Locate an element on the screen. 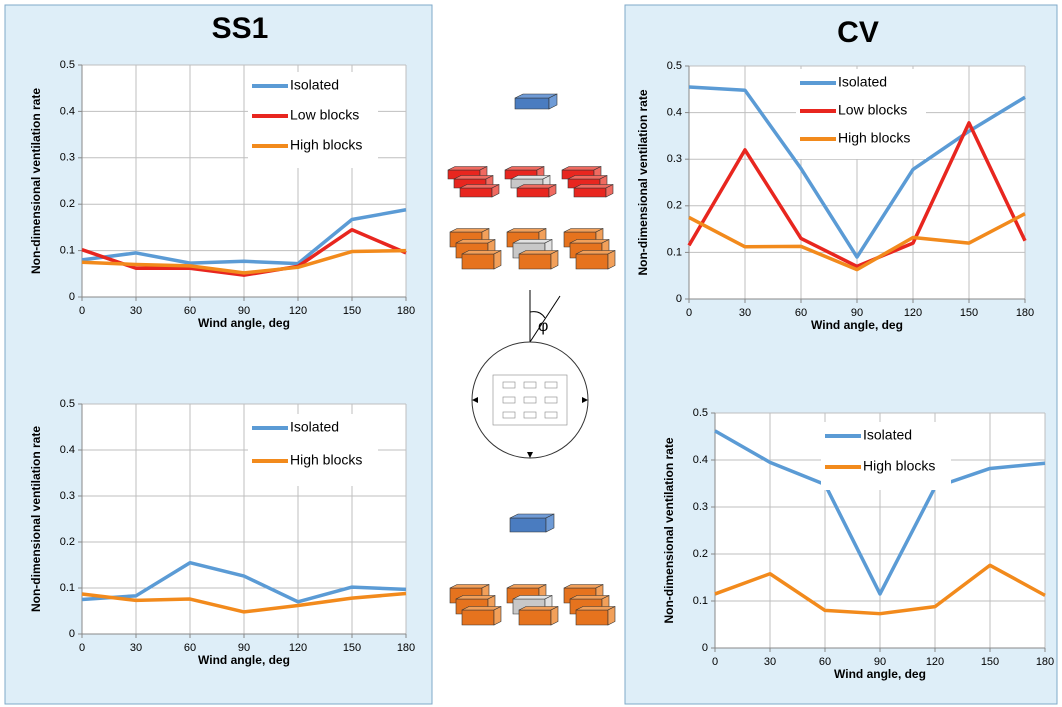 The image size is (1062, 707). panel-title: CV is located at coordinates (858, 32).